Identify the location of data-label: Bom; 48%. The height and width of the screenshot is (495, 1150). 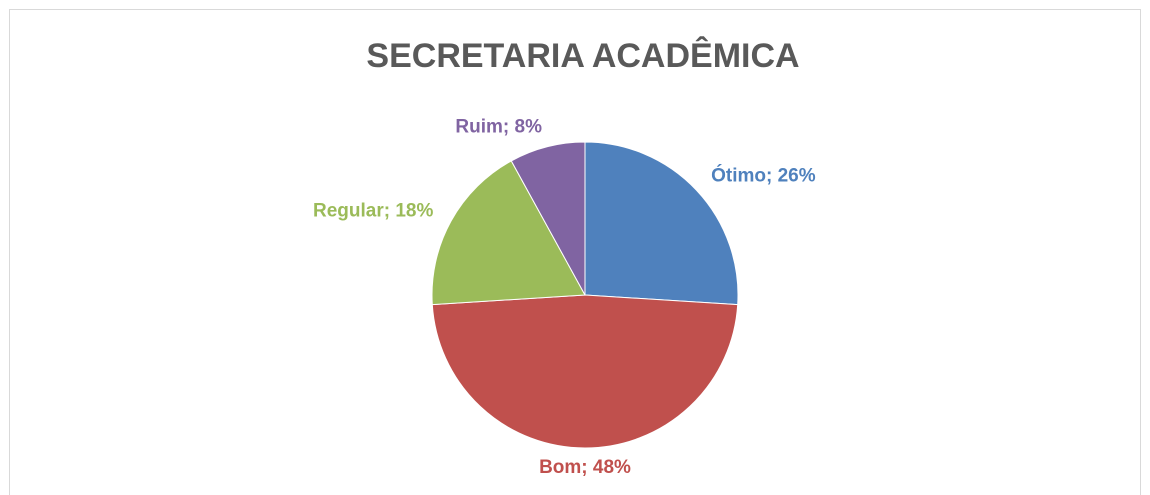
(585, 467).